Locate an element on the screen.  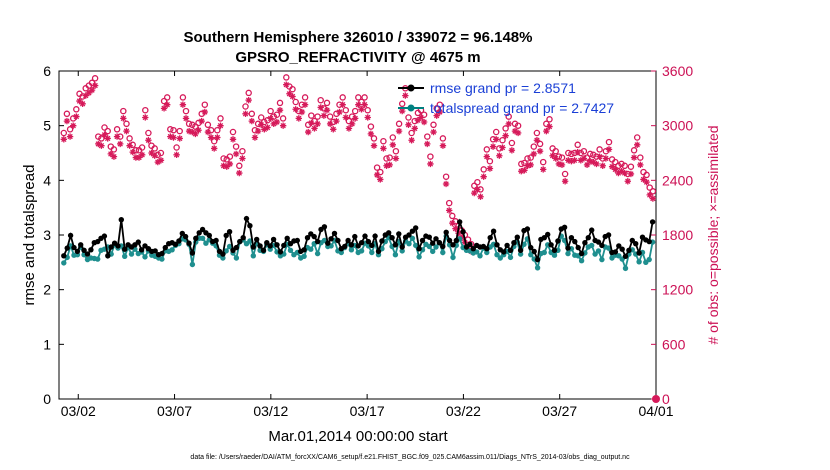
x-tick-label: 03/02 is located at coordinates (78, 411).